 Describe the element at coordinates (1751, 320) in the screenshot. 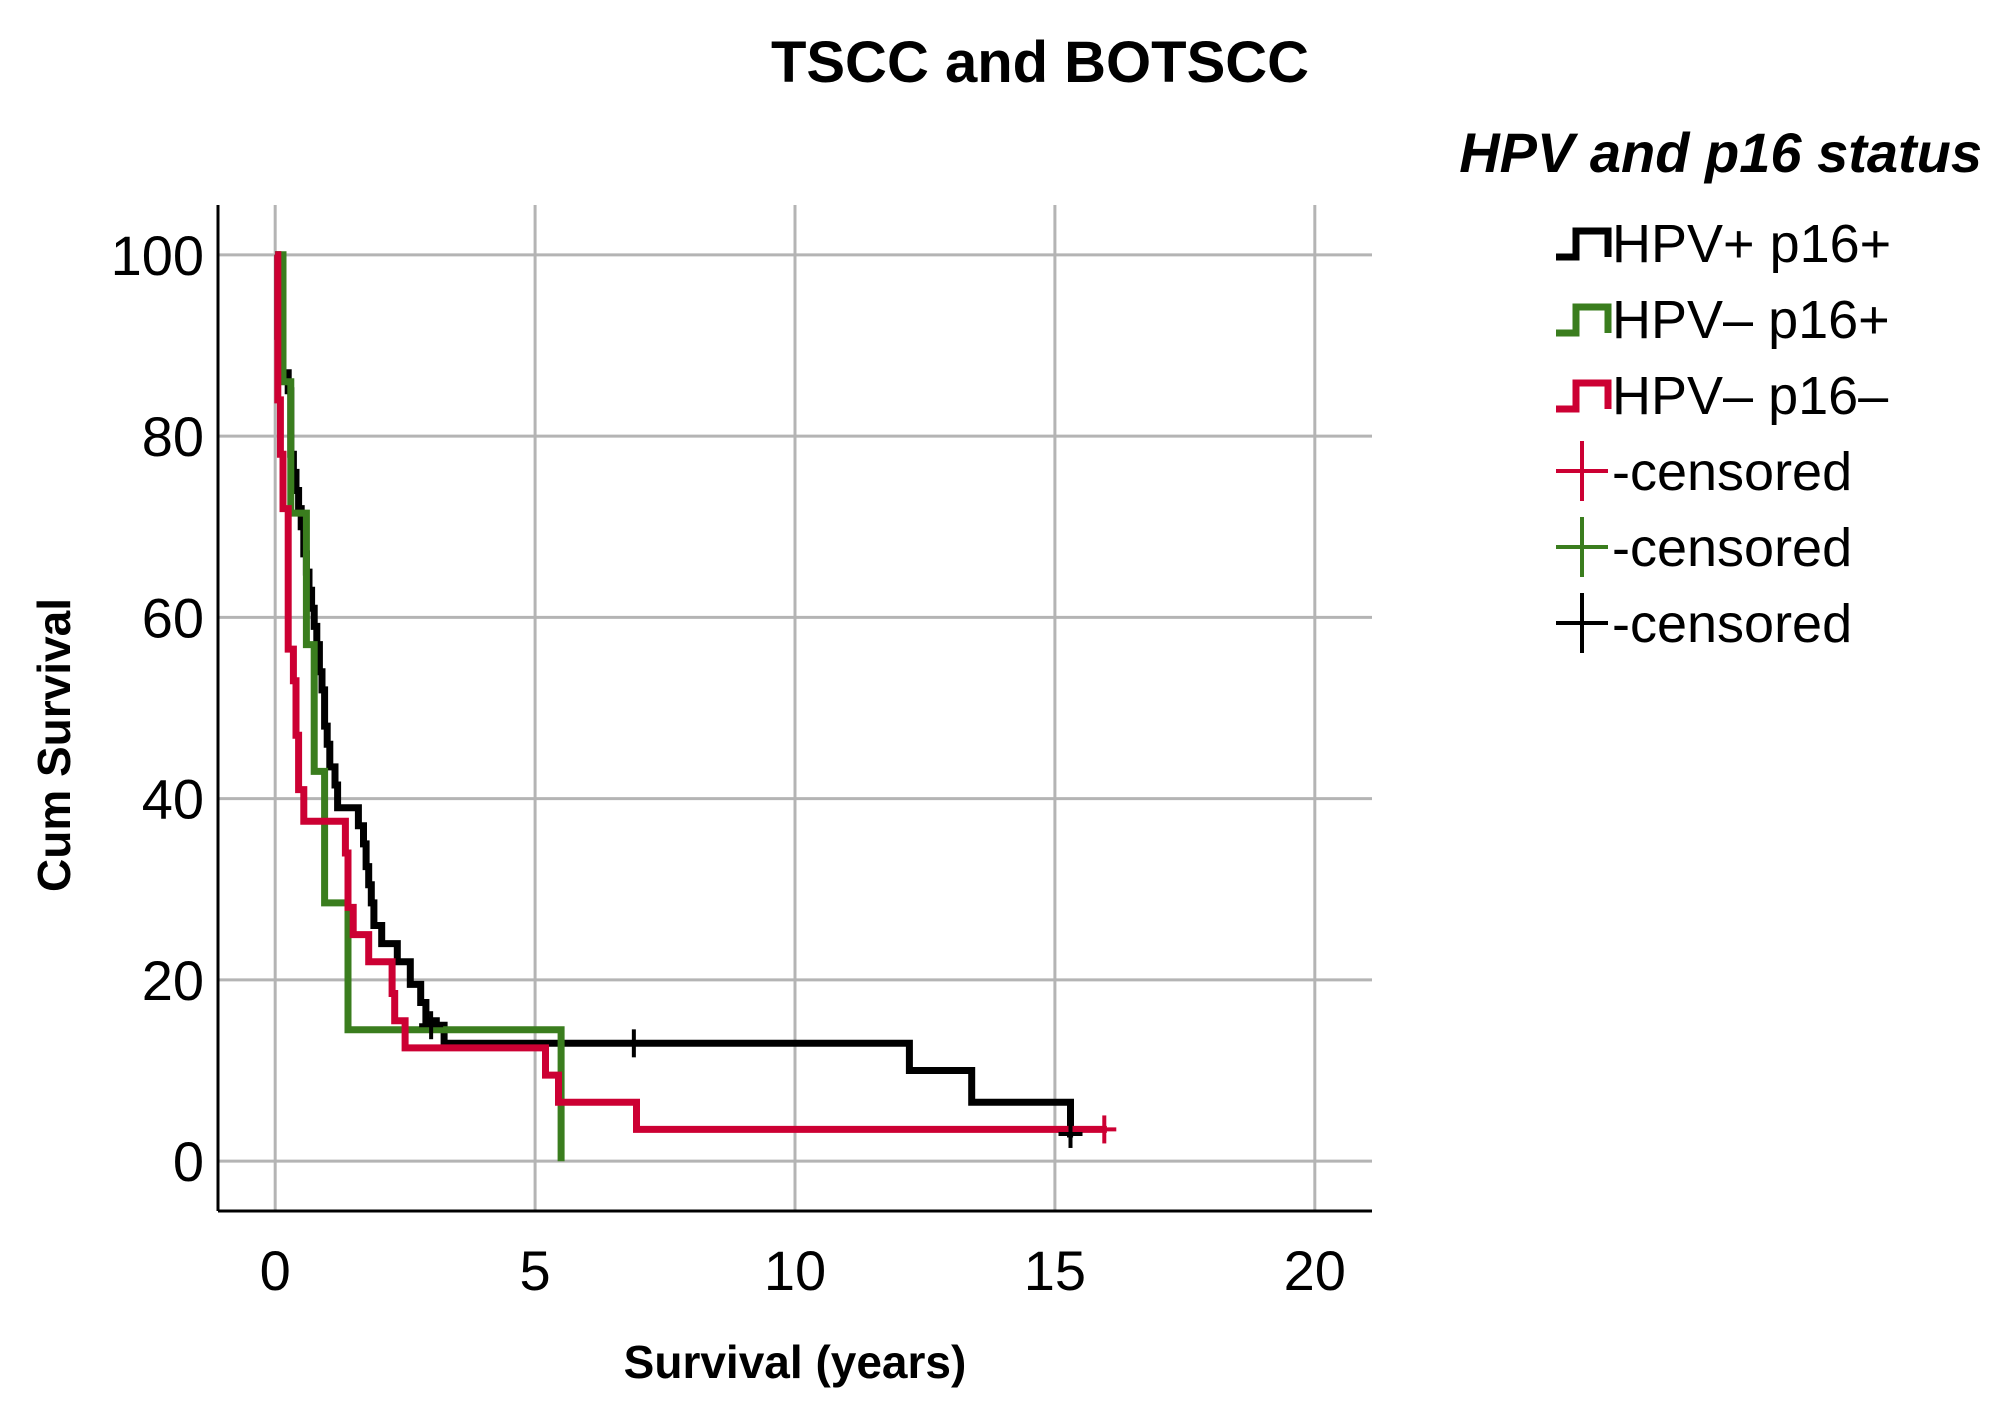

I see `legend-label-1: HPV– p16+` at that location.